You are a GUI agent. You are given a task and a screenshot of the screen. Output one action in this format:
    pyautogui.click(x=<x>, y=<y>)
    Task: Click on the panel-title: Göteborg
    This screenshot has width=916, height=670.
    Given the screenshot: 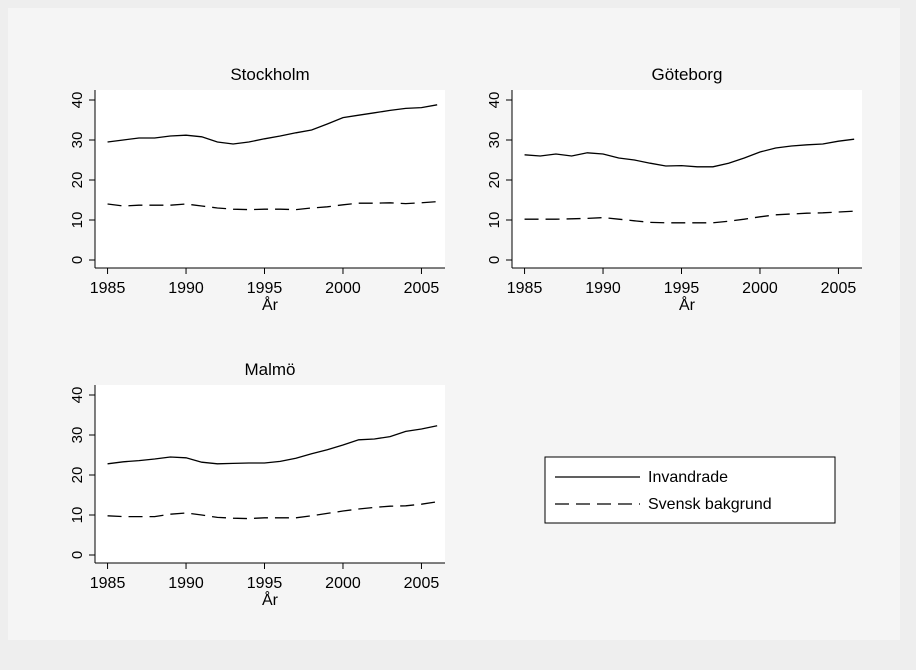 What is the action you would take?
    pyautogui.click(x=687, y=74)
    